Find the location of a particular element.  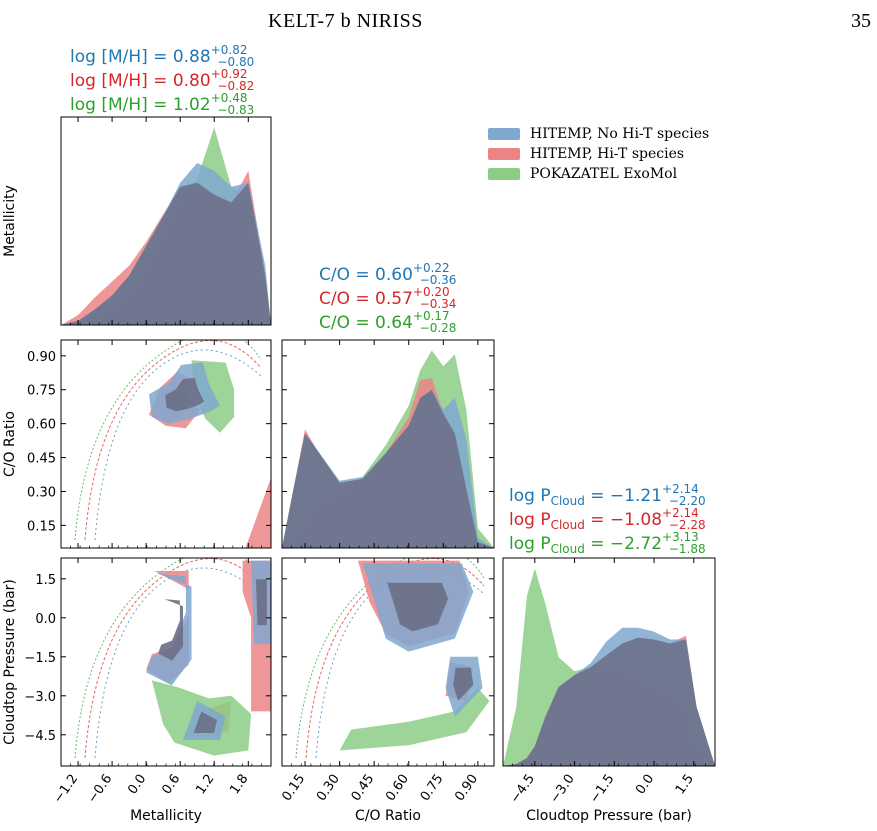

credible-region-blue is located at coordinates (169, 629).